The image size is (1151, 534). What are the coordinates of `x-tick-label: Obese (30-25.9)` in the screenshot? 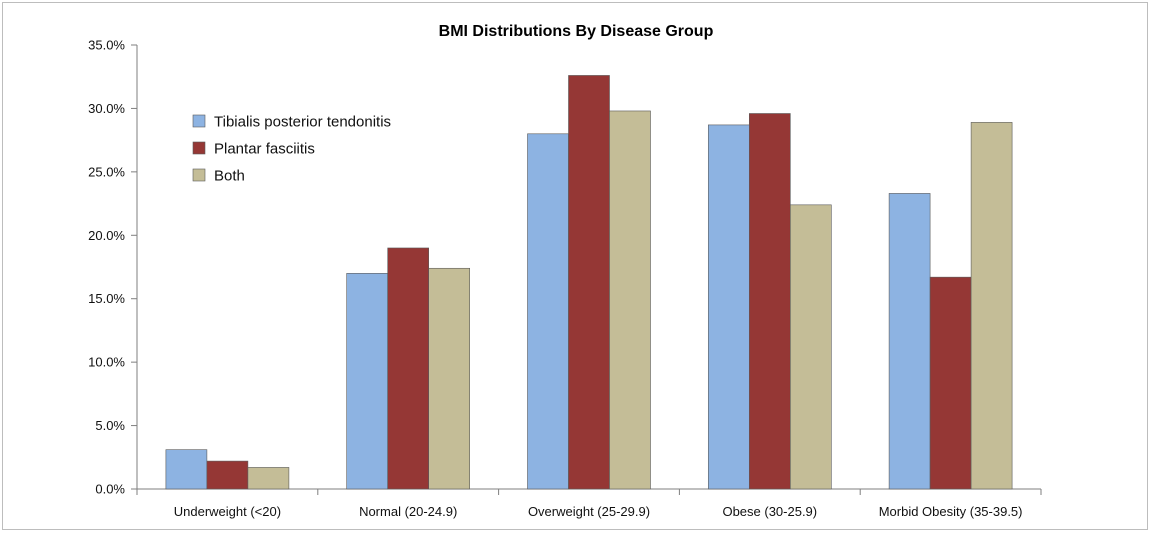 It's located at (769, 511).